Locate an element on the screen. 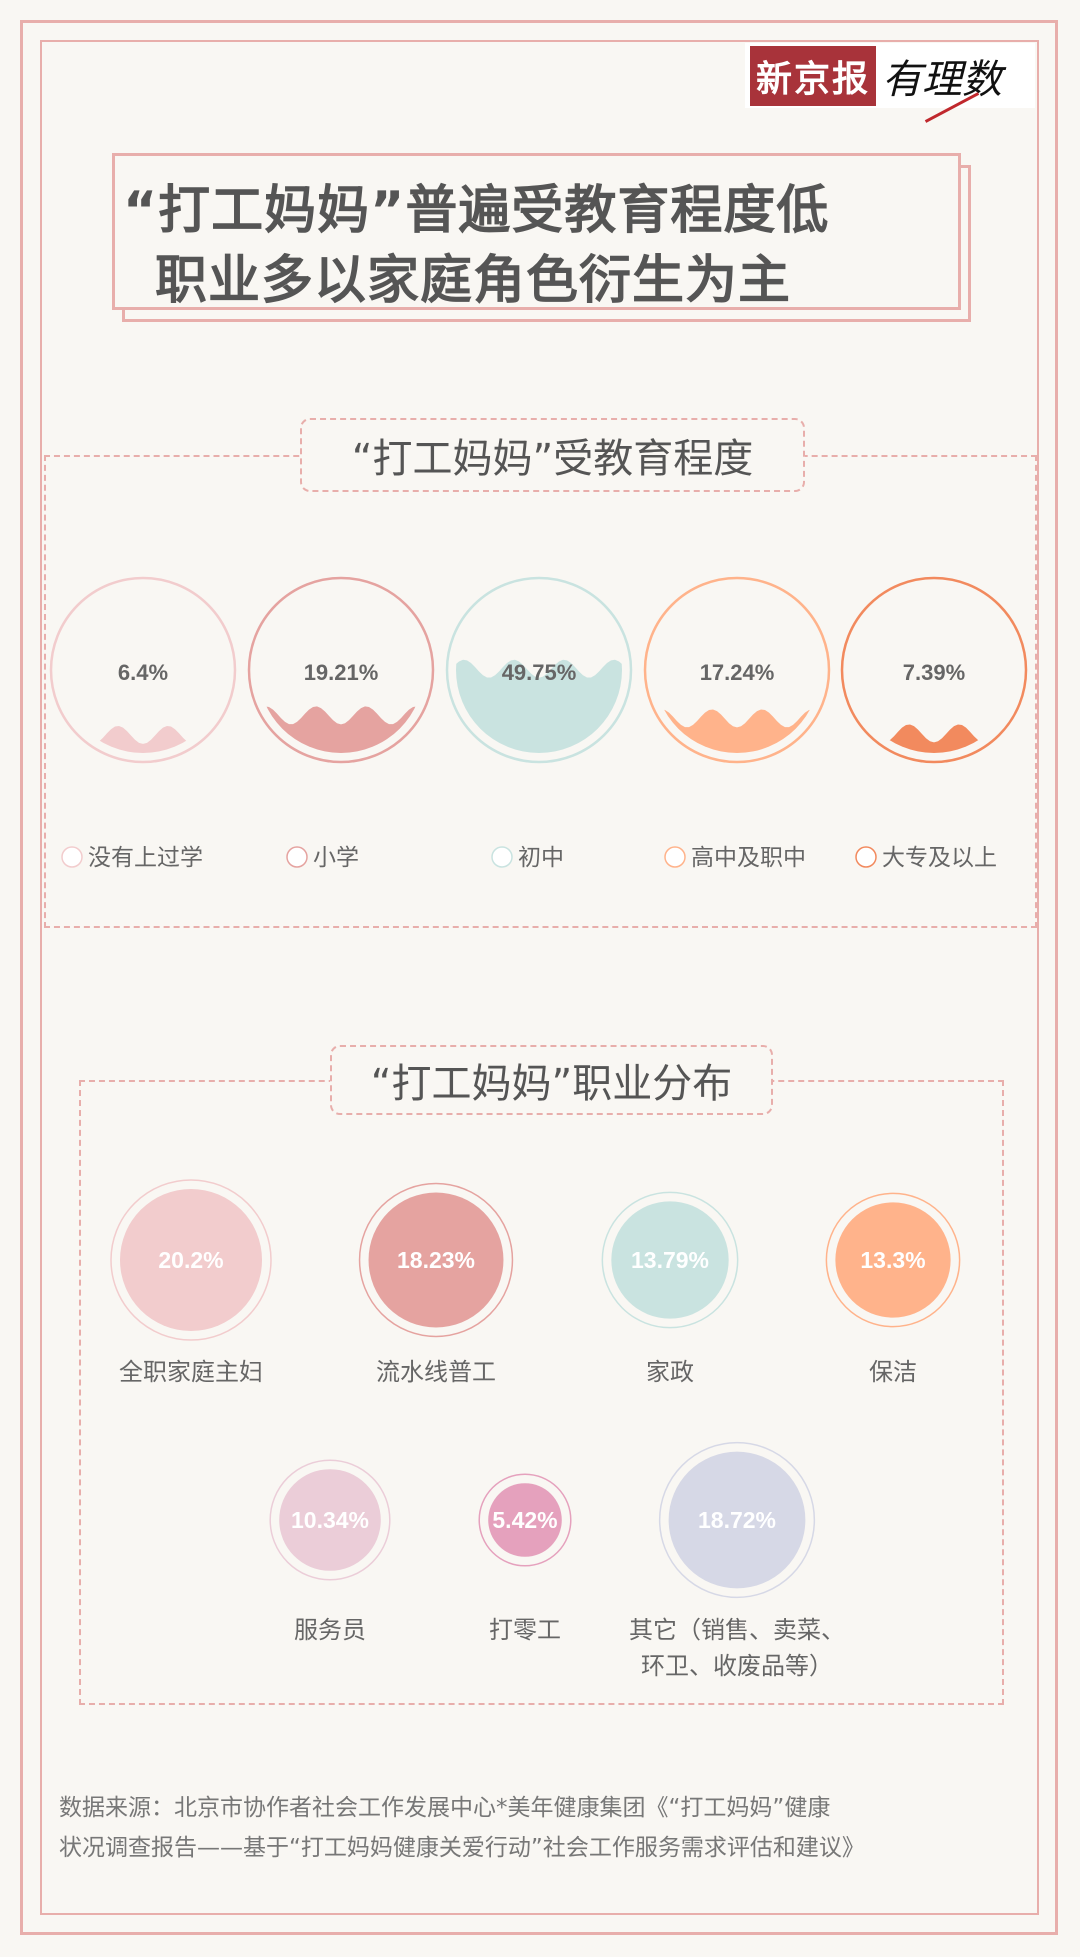 The height and width of the screenshot is (1957, 1080). gauge-value-label: 6.4% is located at coordinates (143, 672).